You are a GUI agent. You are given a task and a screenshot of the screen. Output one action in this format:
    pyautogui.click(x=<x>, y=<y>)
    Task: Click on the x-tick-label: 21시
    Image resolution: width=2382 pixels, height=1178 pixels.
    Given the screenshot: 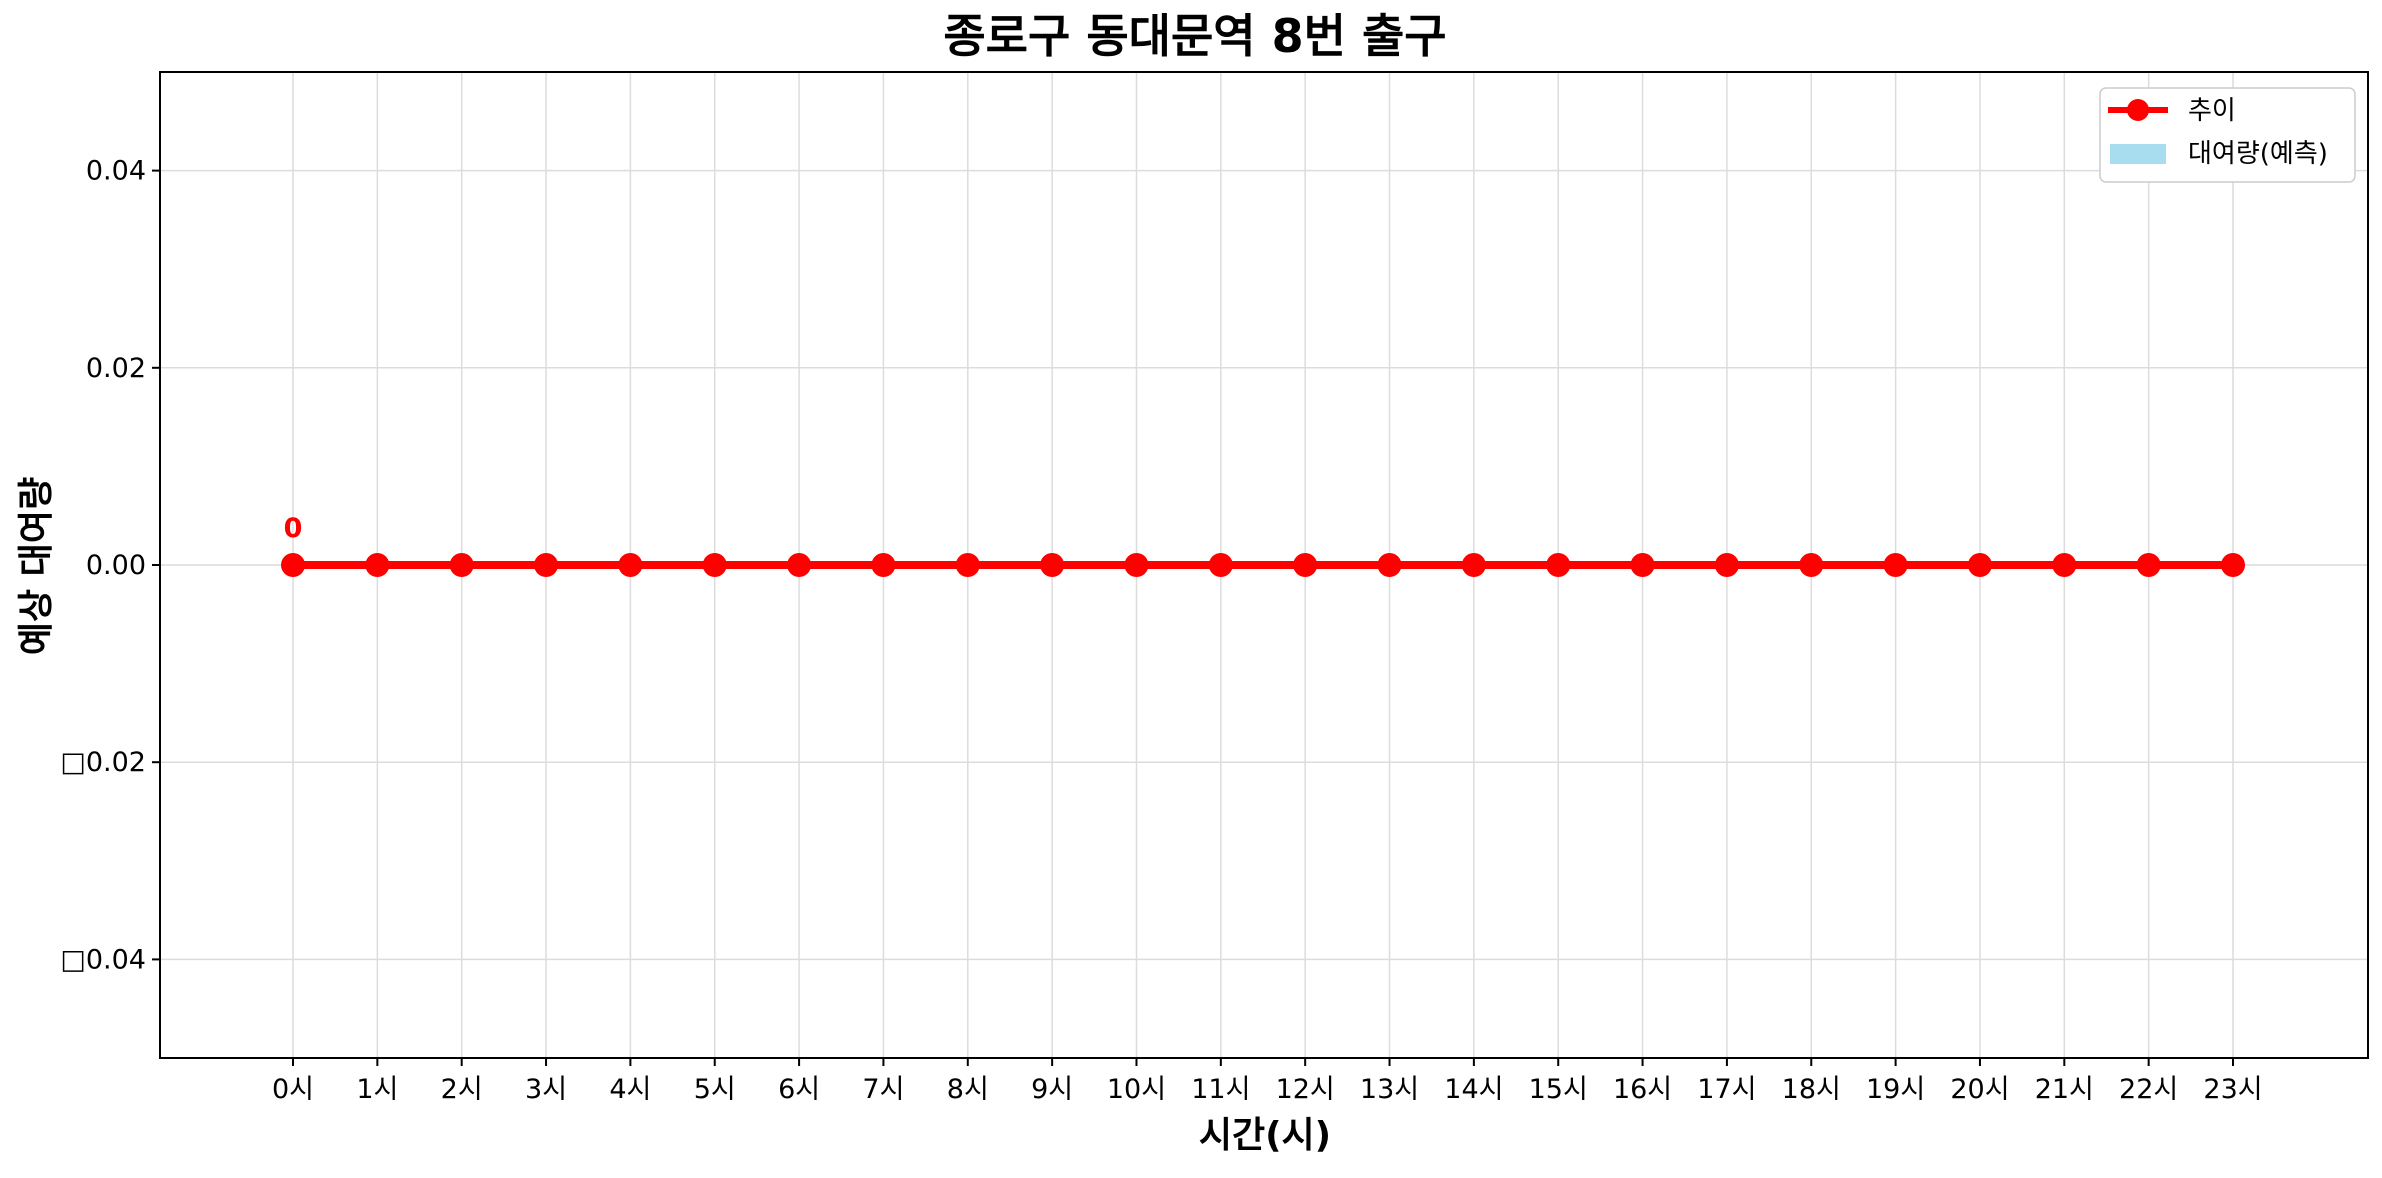 What is the action you would take?
    pyautogui.click(x=2064, y=1089)
    